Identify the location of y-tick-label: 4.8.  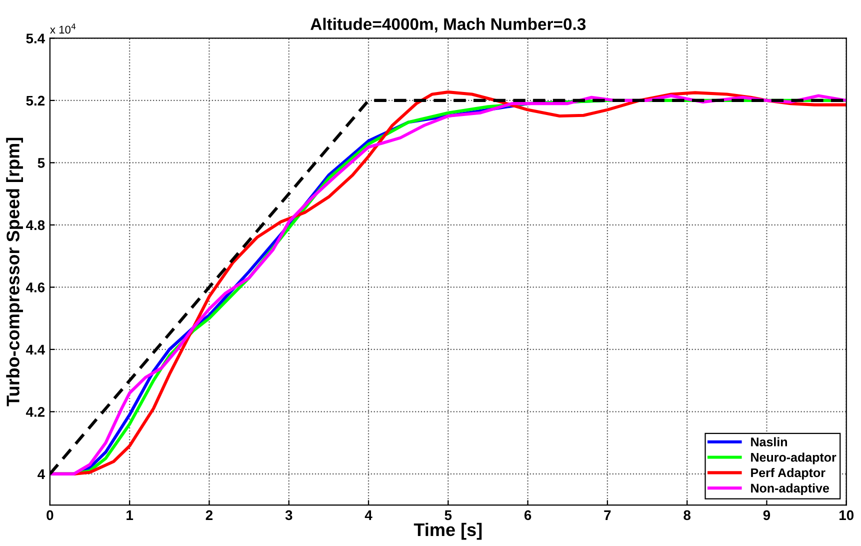
(35, 225).